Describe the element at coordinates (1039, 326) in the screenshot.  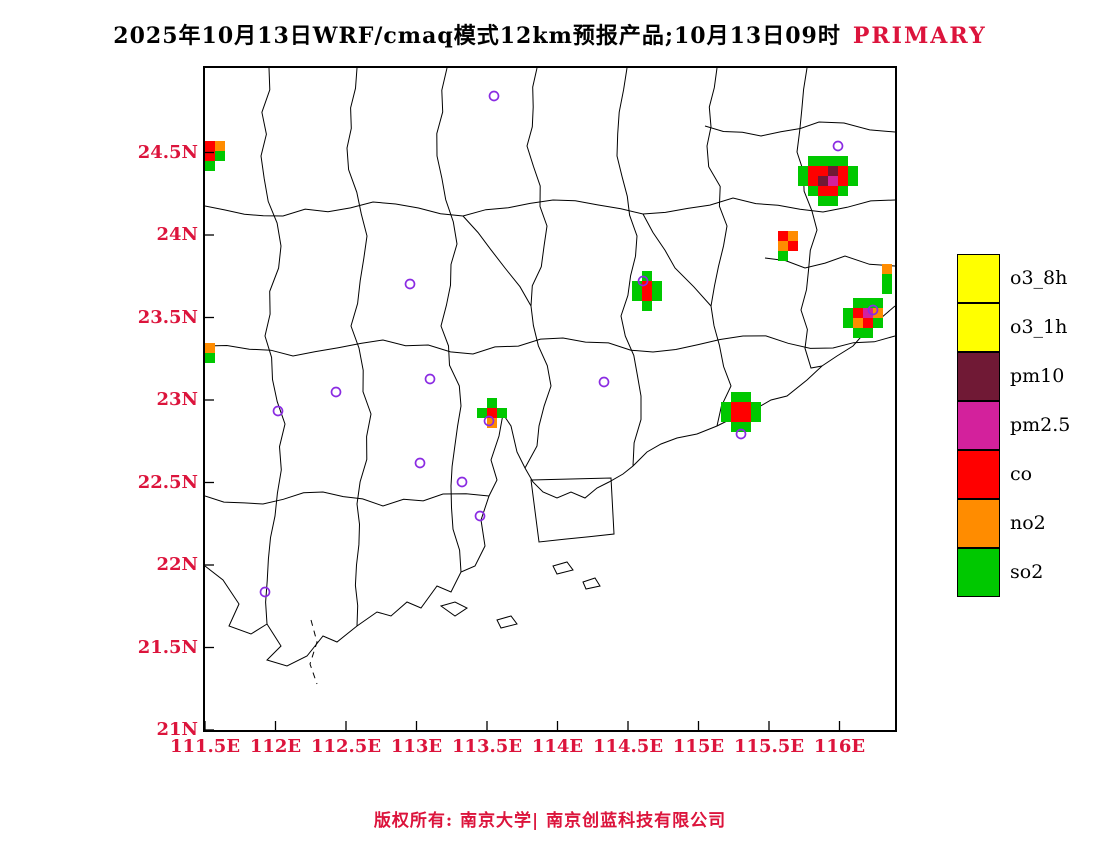
I see `legend-item-label: o3_1h` at that location.